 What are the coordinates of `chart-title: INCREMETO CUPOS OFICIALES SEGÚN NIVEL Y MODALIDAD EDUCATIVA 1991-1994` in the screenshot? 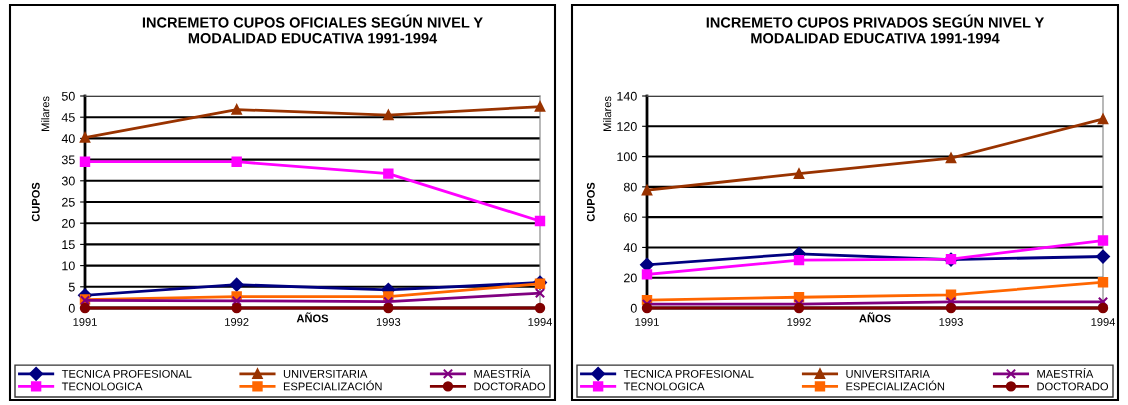 It's located at (312, 29).